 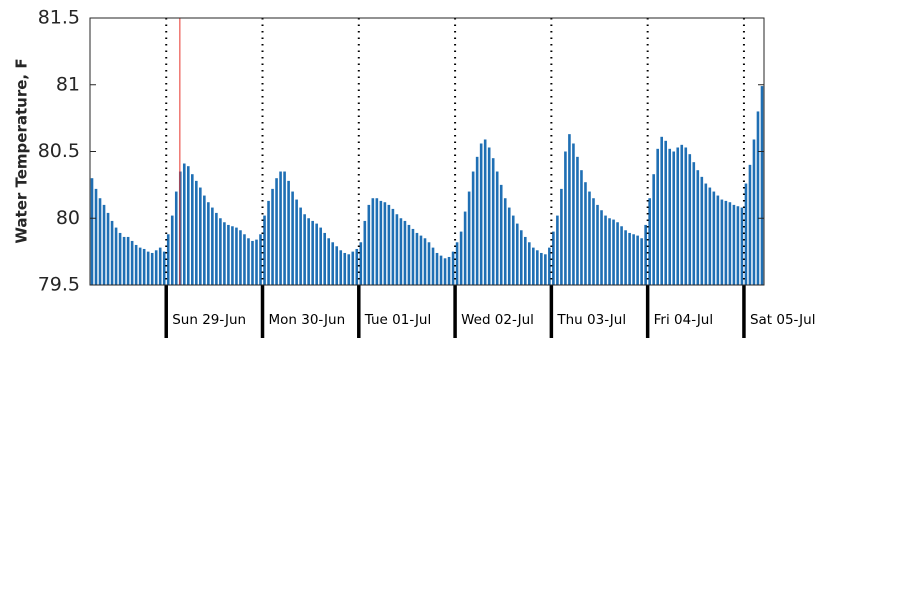 I want to click on y-tick-label: 80.5, so click(x=59, y=151).